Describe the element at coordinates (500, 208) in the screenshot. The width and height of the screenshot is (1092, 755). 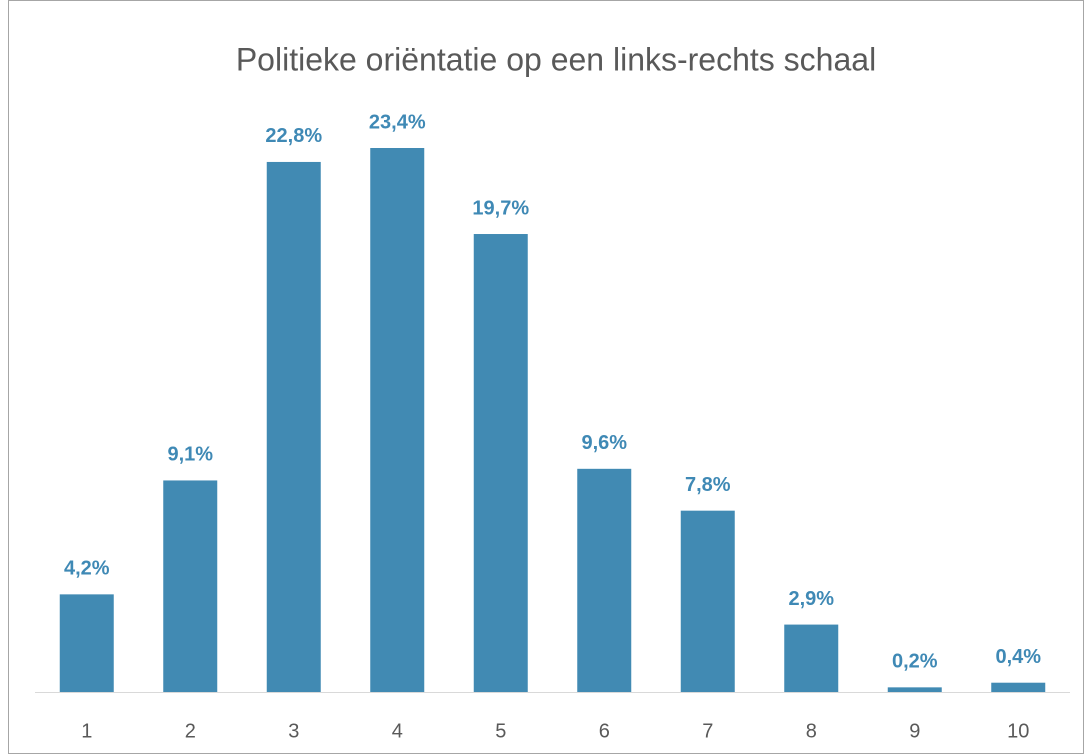
I see `value-label: 19,7%` at that location.